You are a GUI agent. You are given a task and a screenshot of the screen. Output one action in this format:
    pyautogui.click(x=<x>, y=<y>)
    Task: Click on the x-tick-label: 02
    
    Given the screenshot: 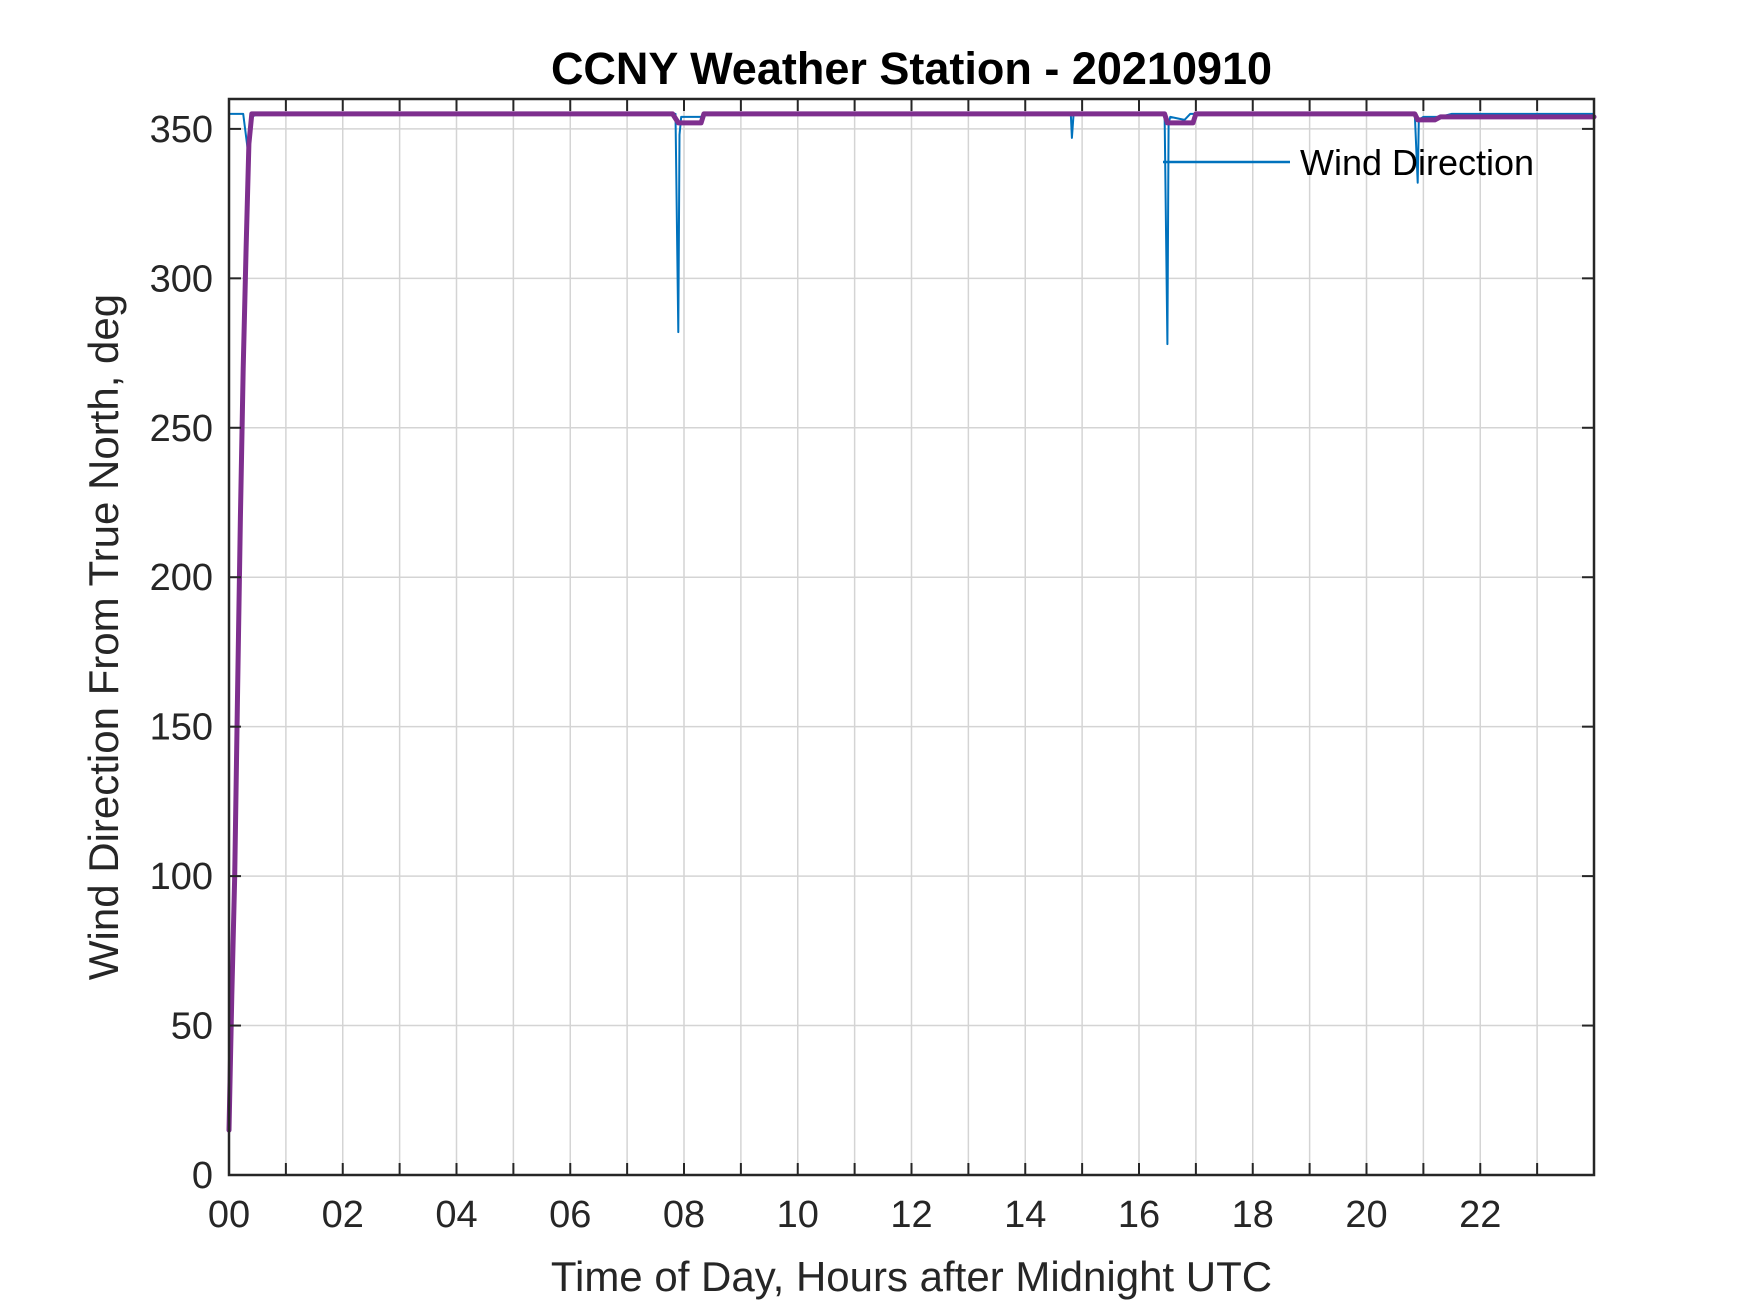 What is the action you would take?
    pyautogui.click(x=343, y=1215)
    